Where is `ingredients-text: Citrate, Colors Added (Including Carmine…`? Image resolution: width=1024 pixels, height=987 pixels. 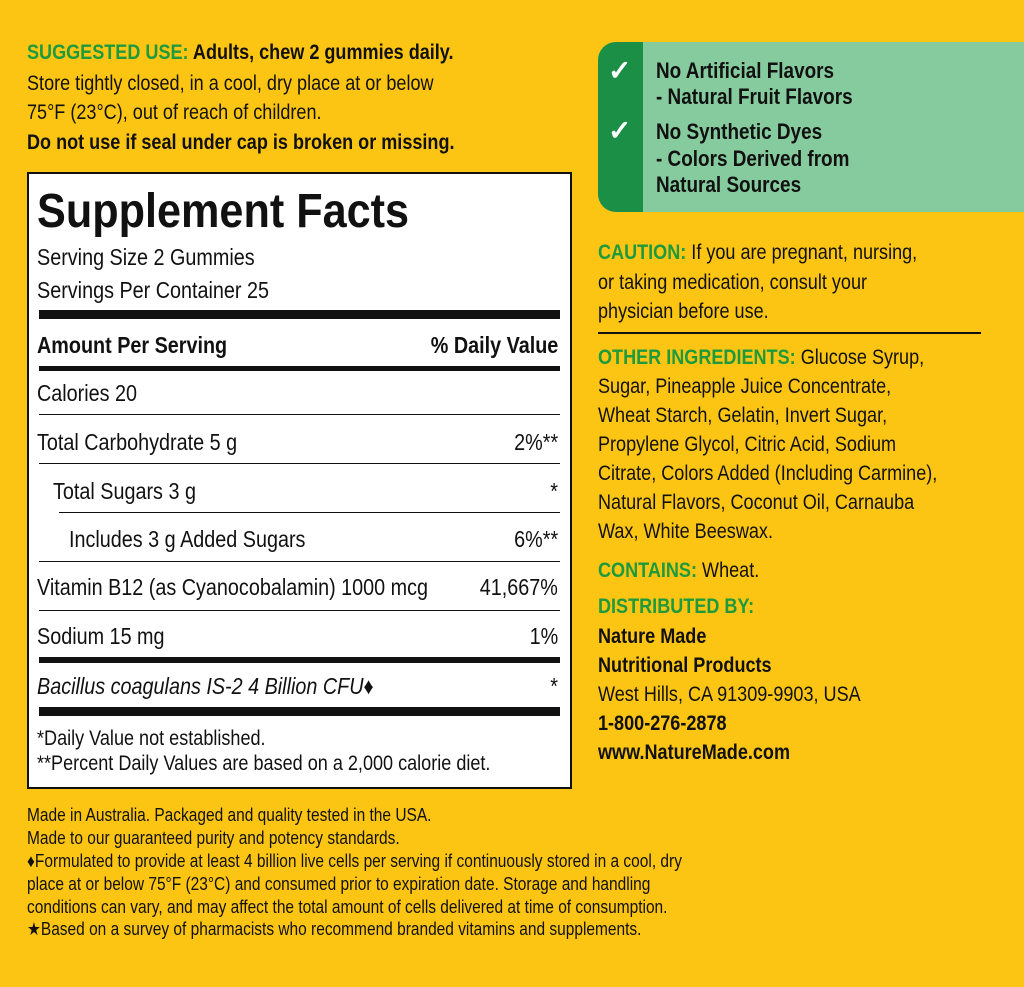 ingredients-text: Citrate, Colors Added (Including Carmine… is located at coordinates (768, 473).